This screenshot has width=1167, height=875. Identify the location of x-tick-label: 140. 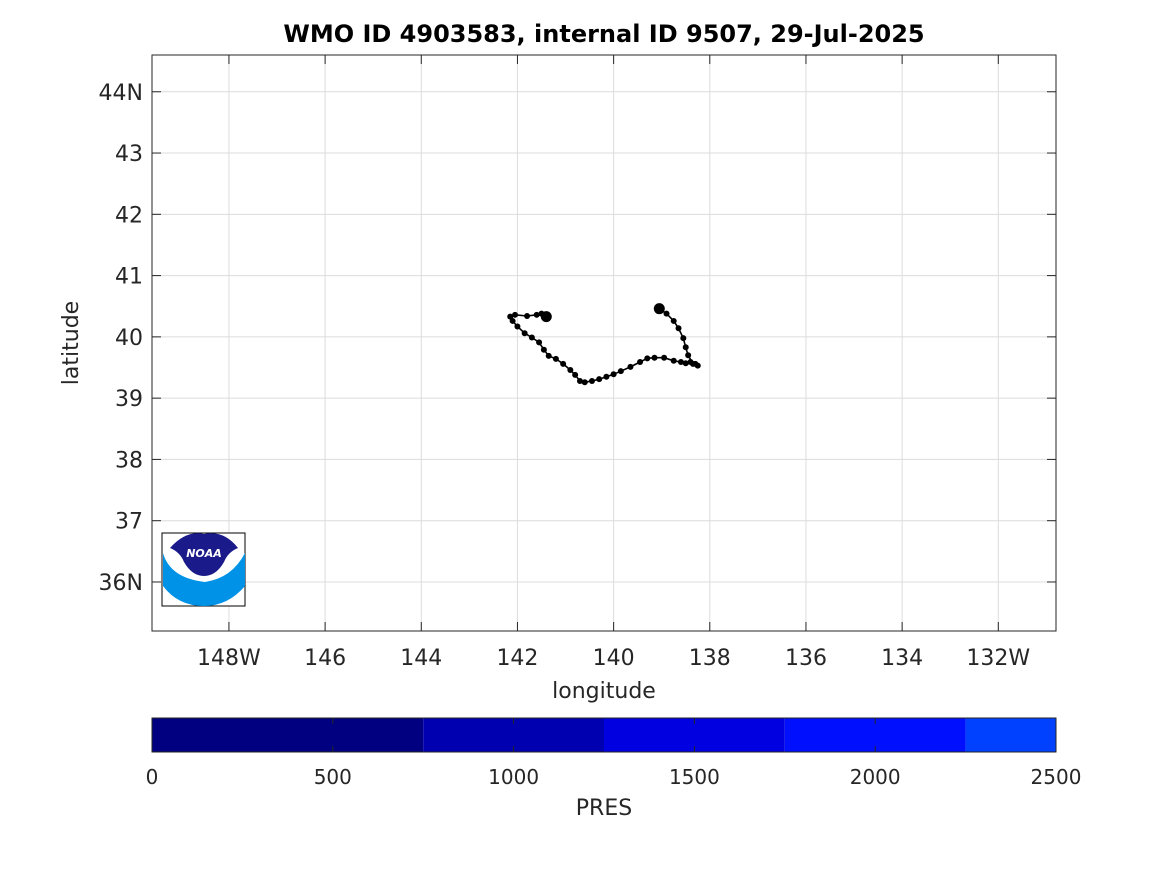
(614, 658).